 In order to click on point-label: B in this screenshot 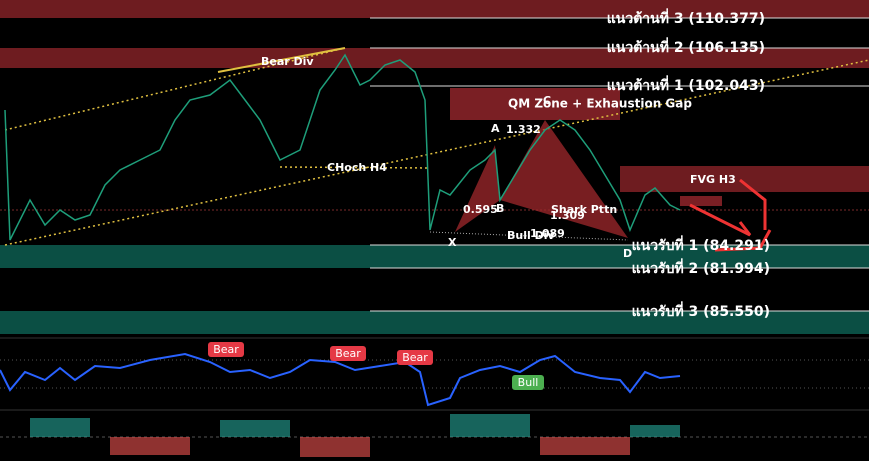, I will do `click(500, 208)`.